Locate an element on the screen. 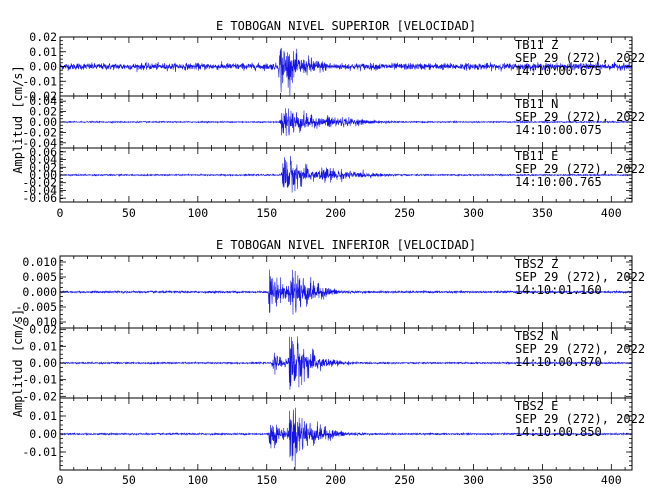  station-label: 14:10:00.765 is located at coordinates (558, 182).